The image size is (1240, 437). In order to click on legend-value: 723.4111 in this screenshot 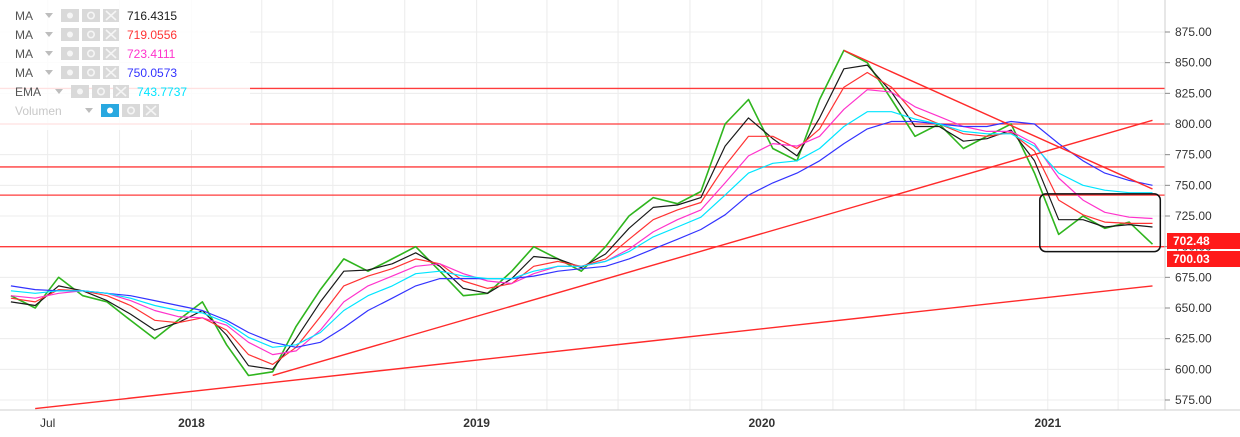, I will do `click(151, 54)`.